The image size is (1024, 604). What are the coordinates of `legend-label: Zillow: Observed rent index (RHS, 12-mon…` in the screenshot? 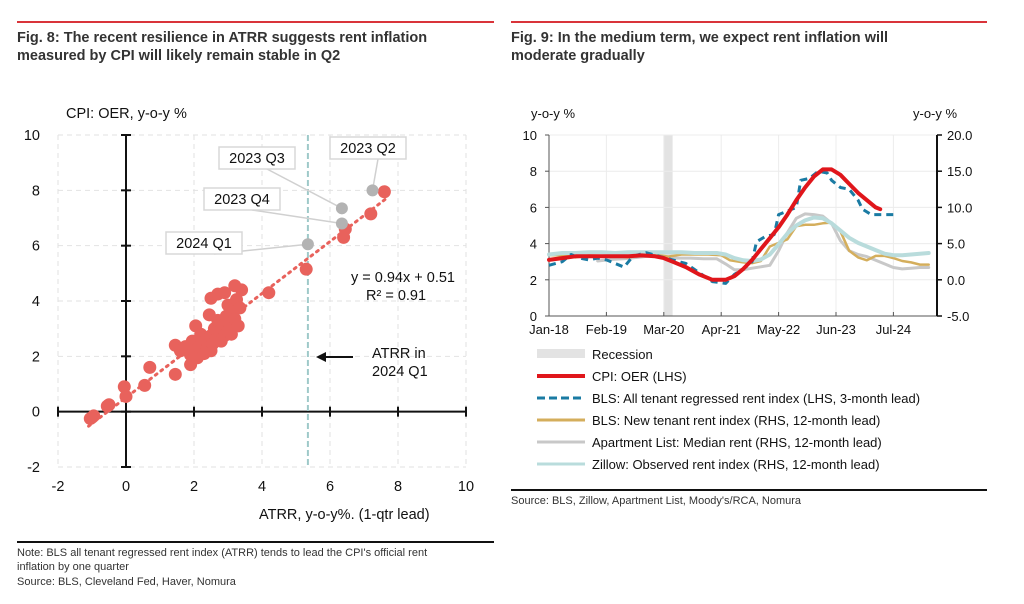 It's located at (736, 464).